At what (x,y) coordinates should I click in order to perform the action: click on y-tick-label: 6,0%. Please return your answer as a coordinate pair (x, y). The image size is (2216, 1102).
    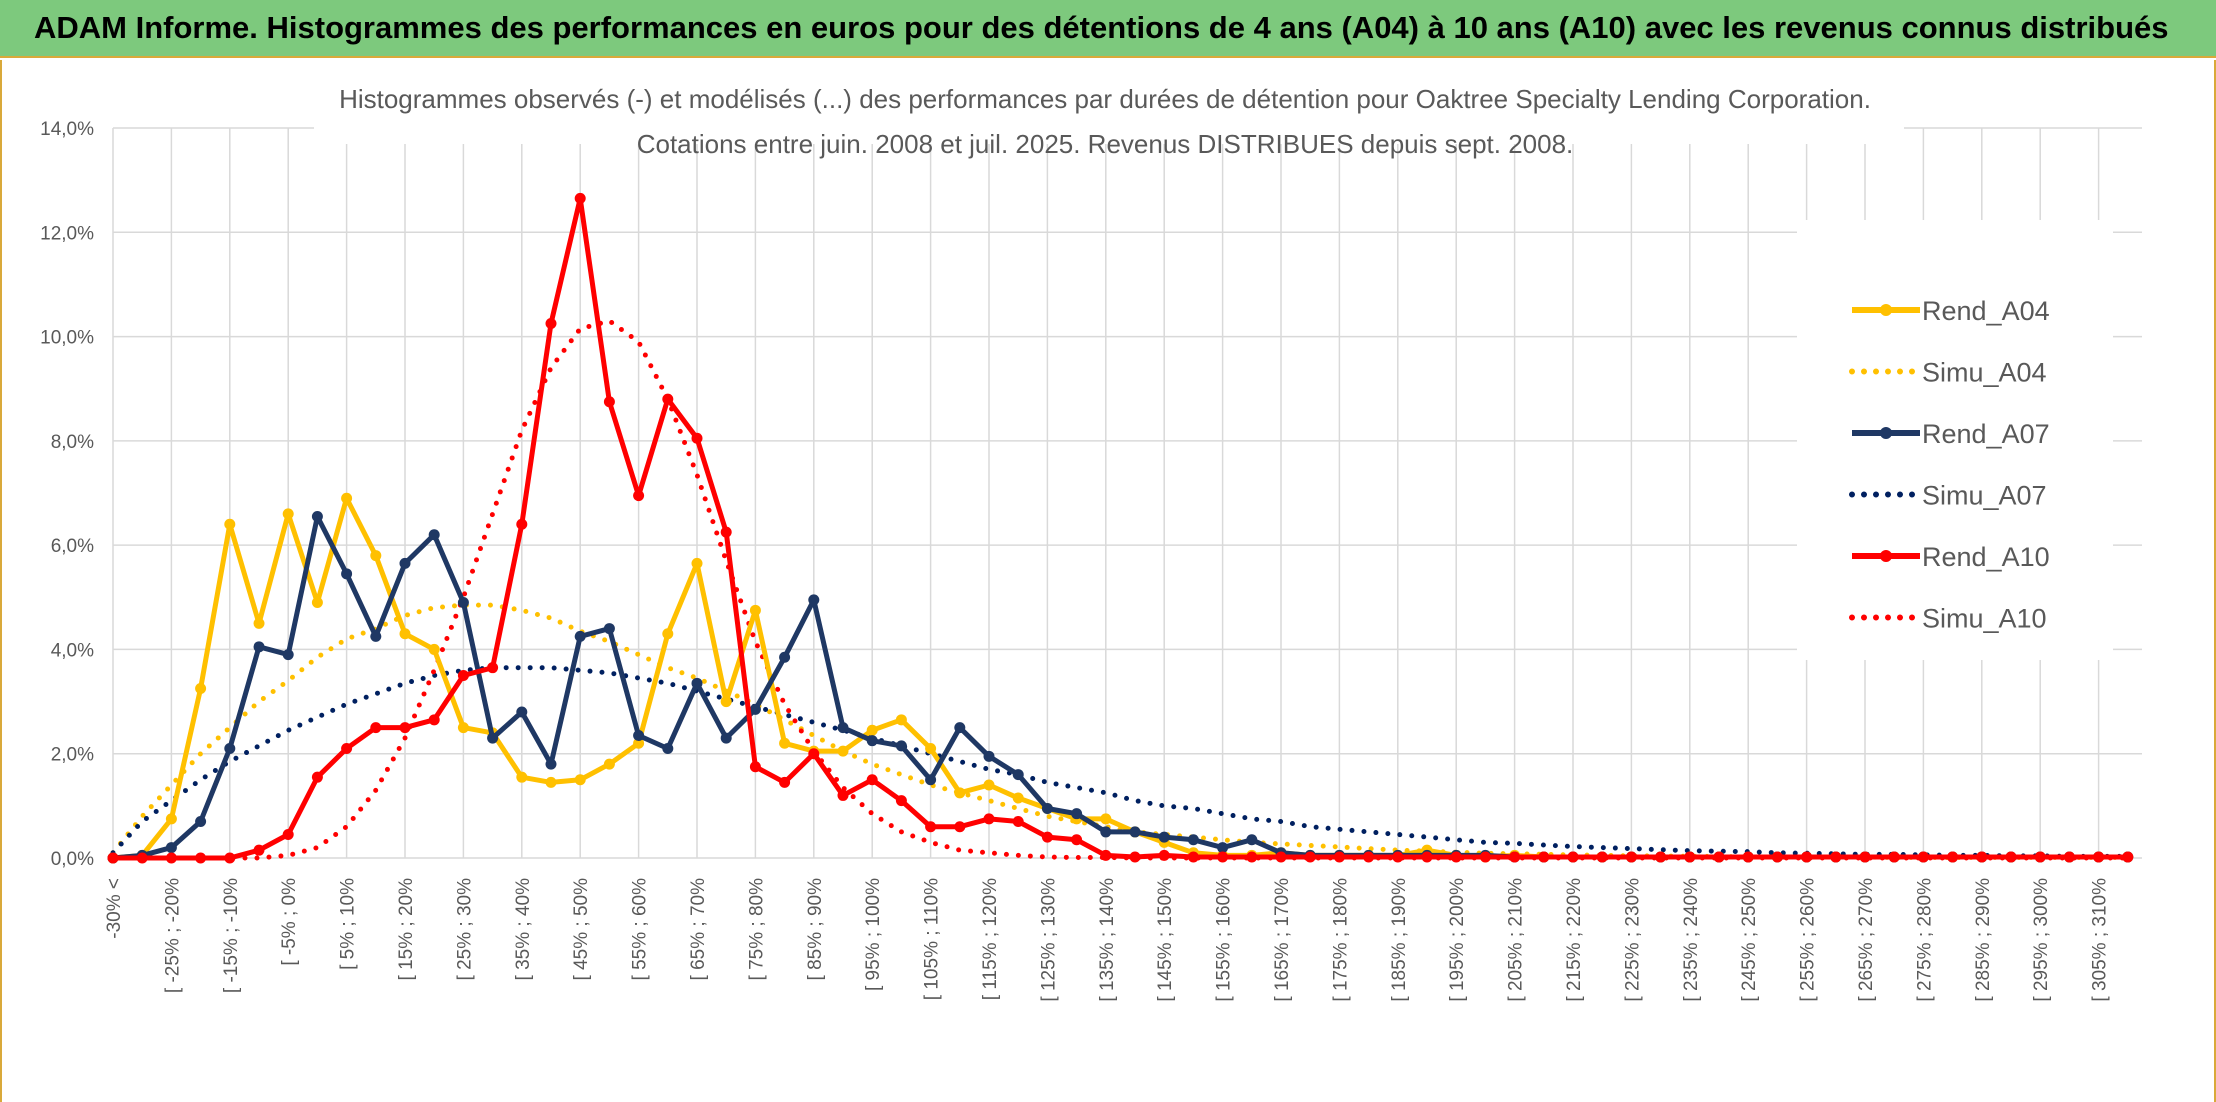
    Looking at the image, I should click on (72, 546).